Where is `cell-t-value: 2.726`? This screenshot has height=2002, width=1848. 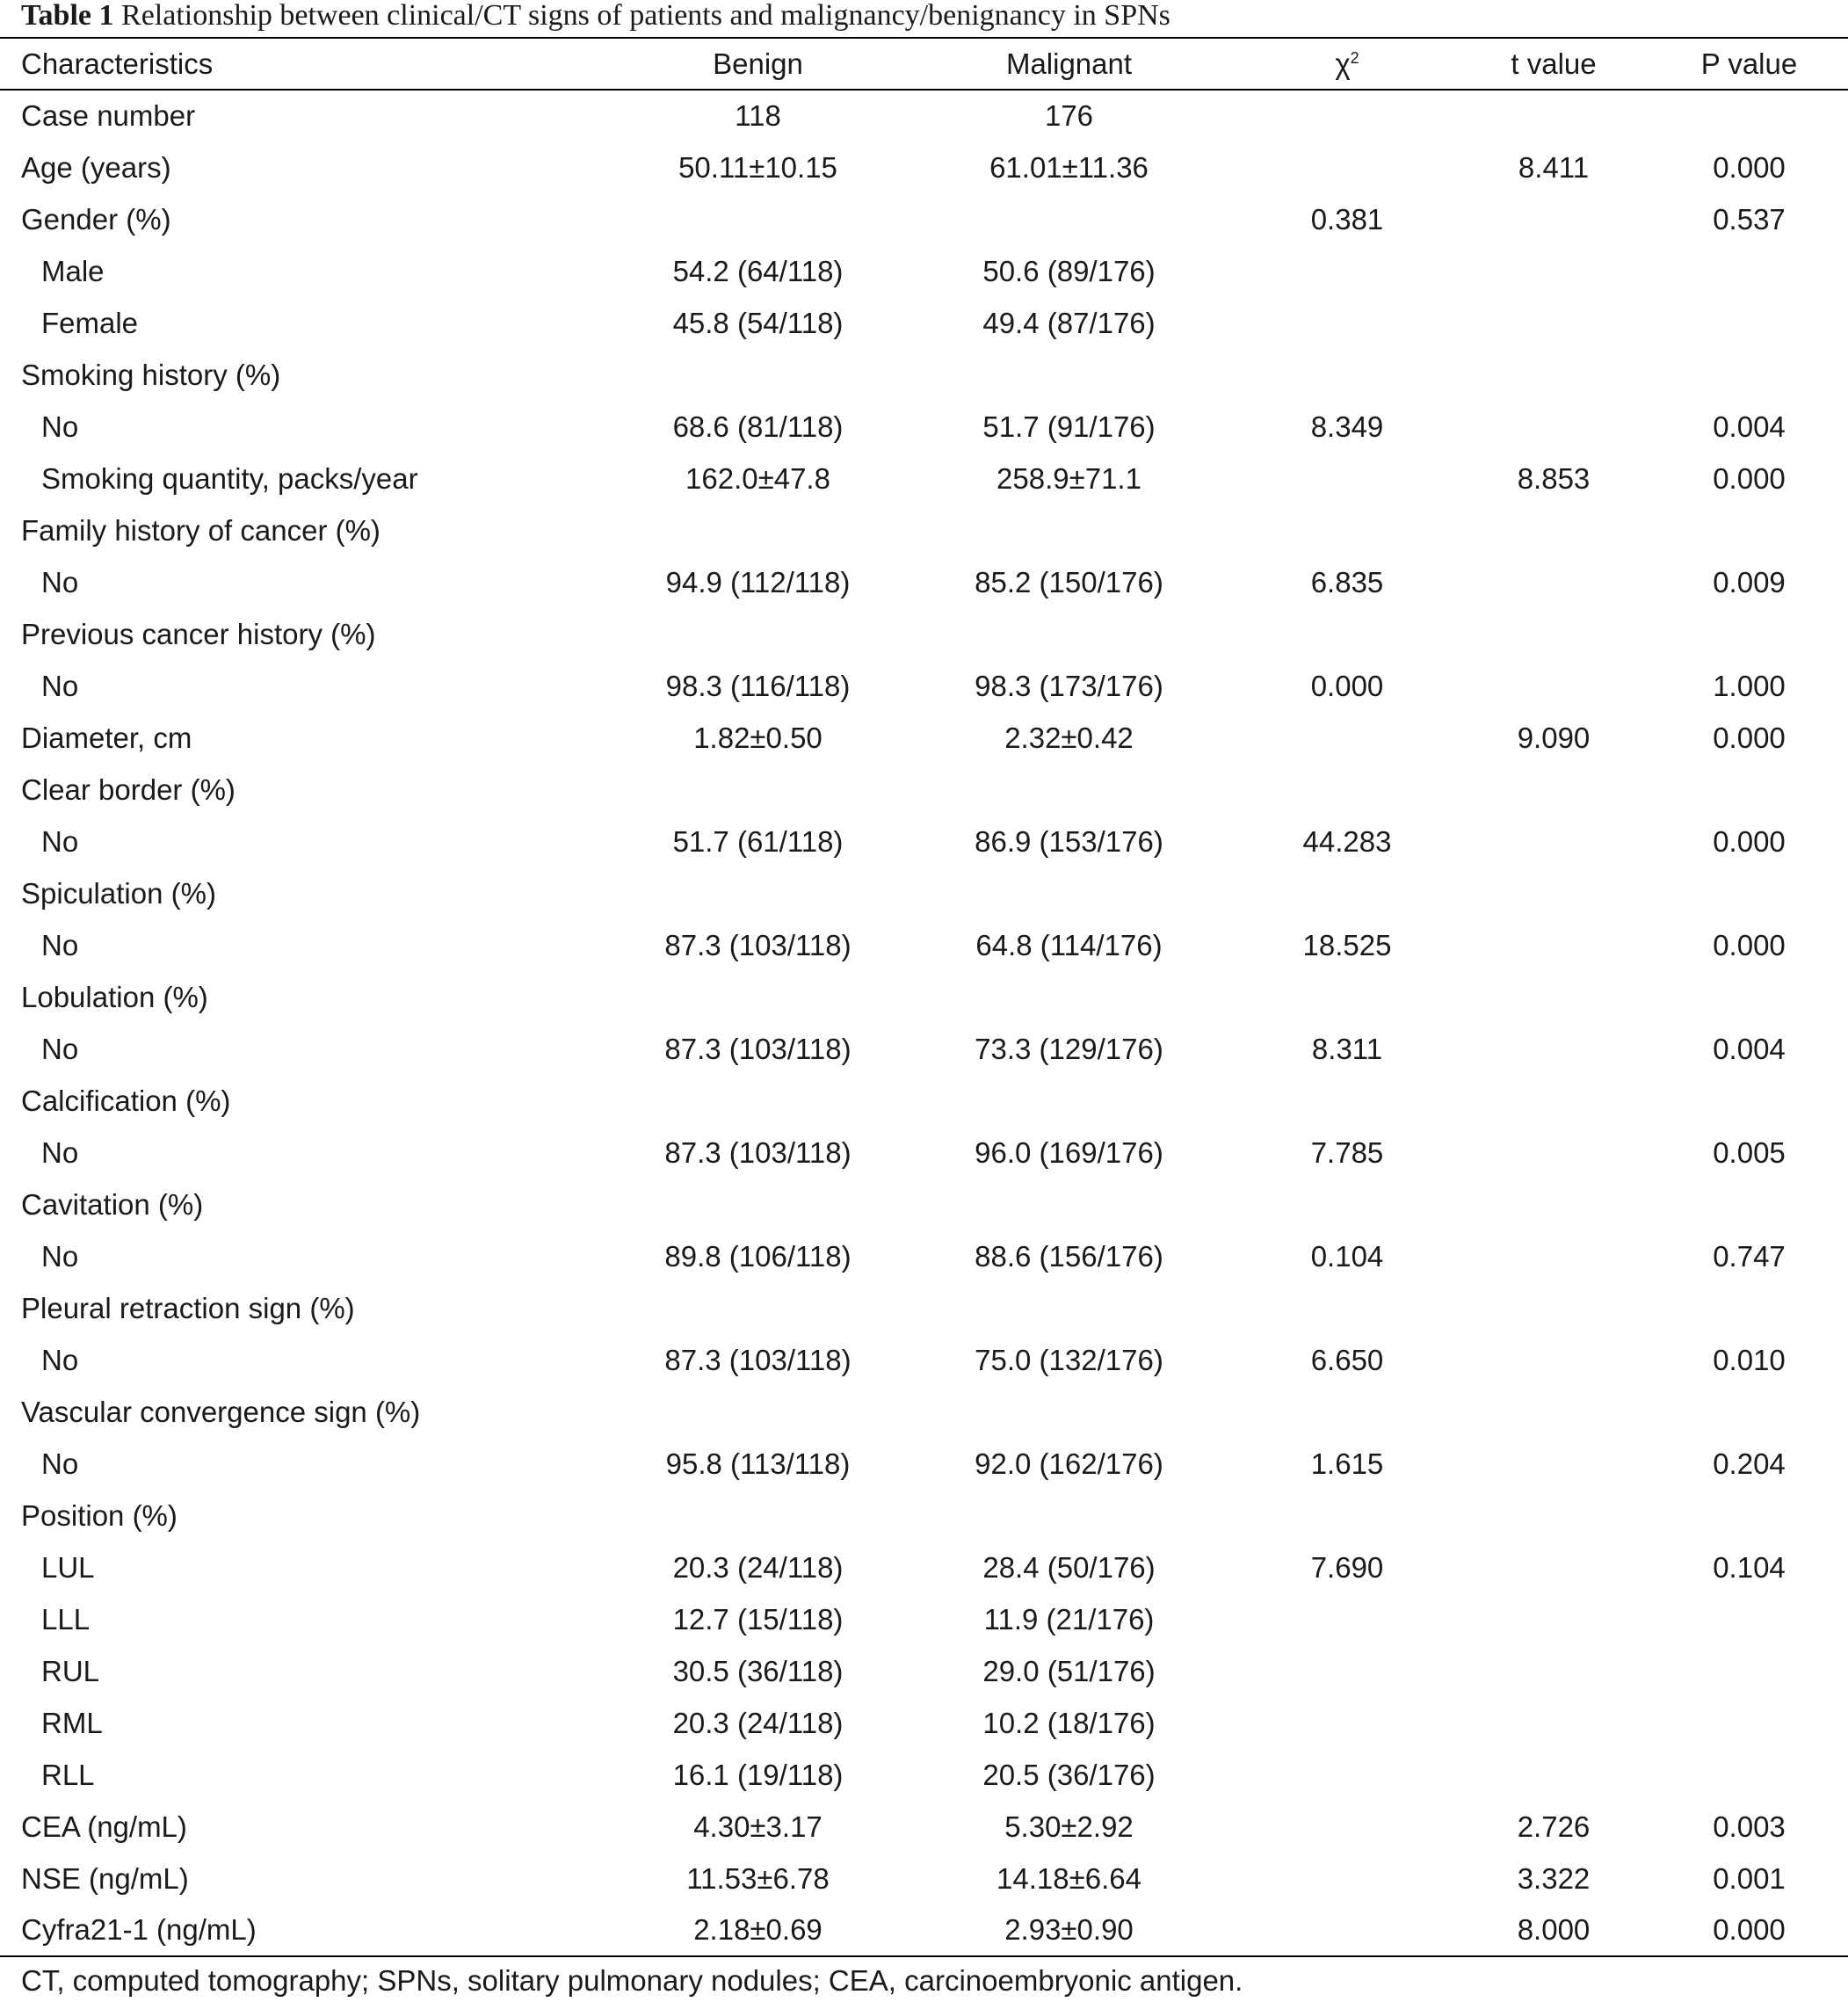 cell-t-value: 2.726 is located at coordinates (1554, 1826).